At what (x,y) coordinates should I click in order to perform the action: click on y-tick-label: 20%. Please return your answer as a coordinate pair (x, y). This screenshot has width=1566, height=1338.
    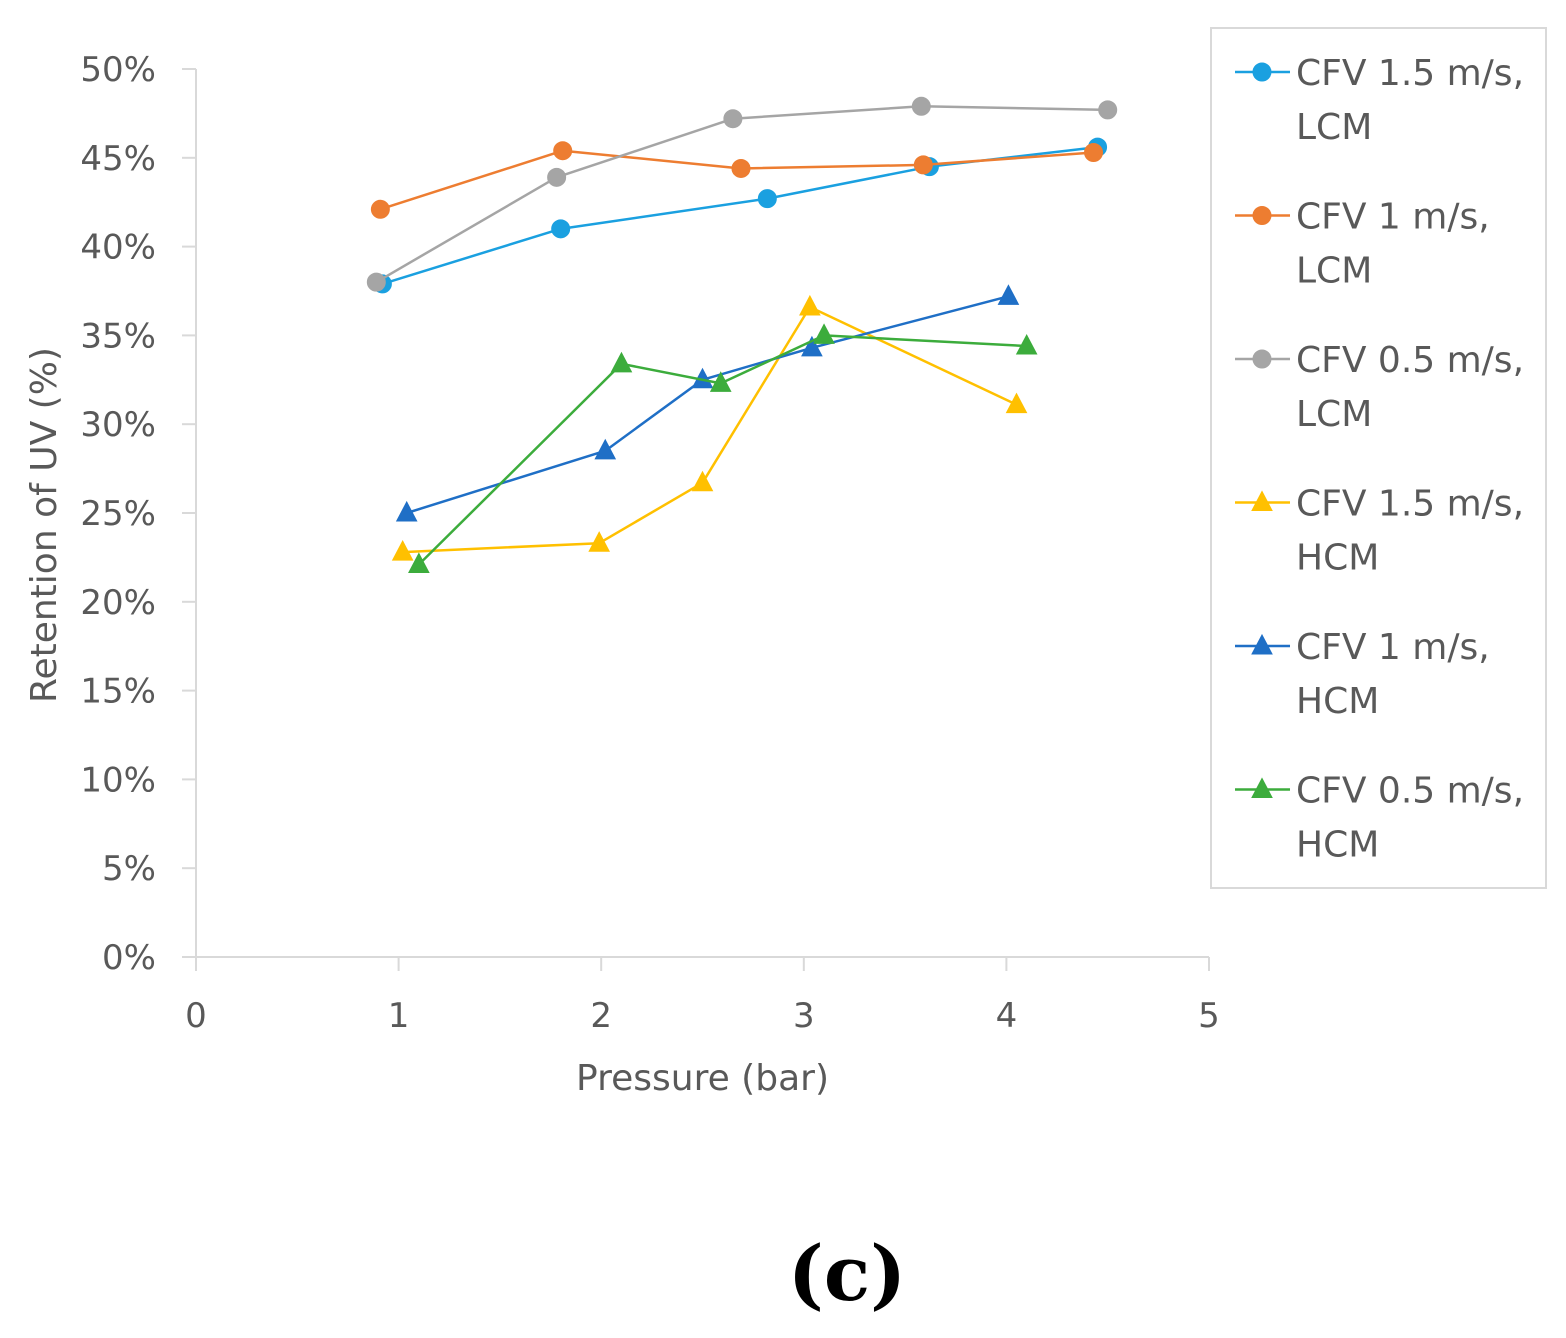
    Looking at the image, I should click on (118, 603).